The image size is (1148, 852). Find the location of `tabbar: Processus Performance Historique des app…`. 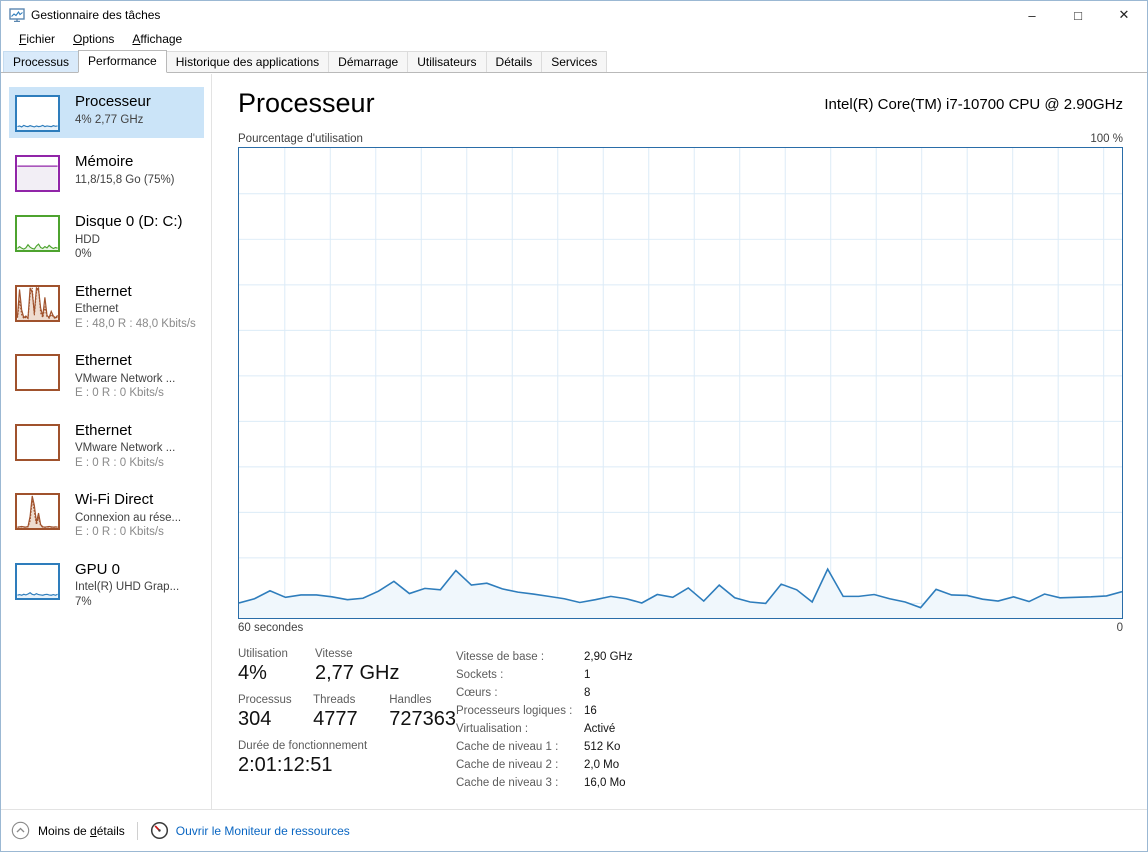

tabbar: Processus Performance Historique des app… is located at coordinates (574, 61).